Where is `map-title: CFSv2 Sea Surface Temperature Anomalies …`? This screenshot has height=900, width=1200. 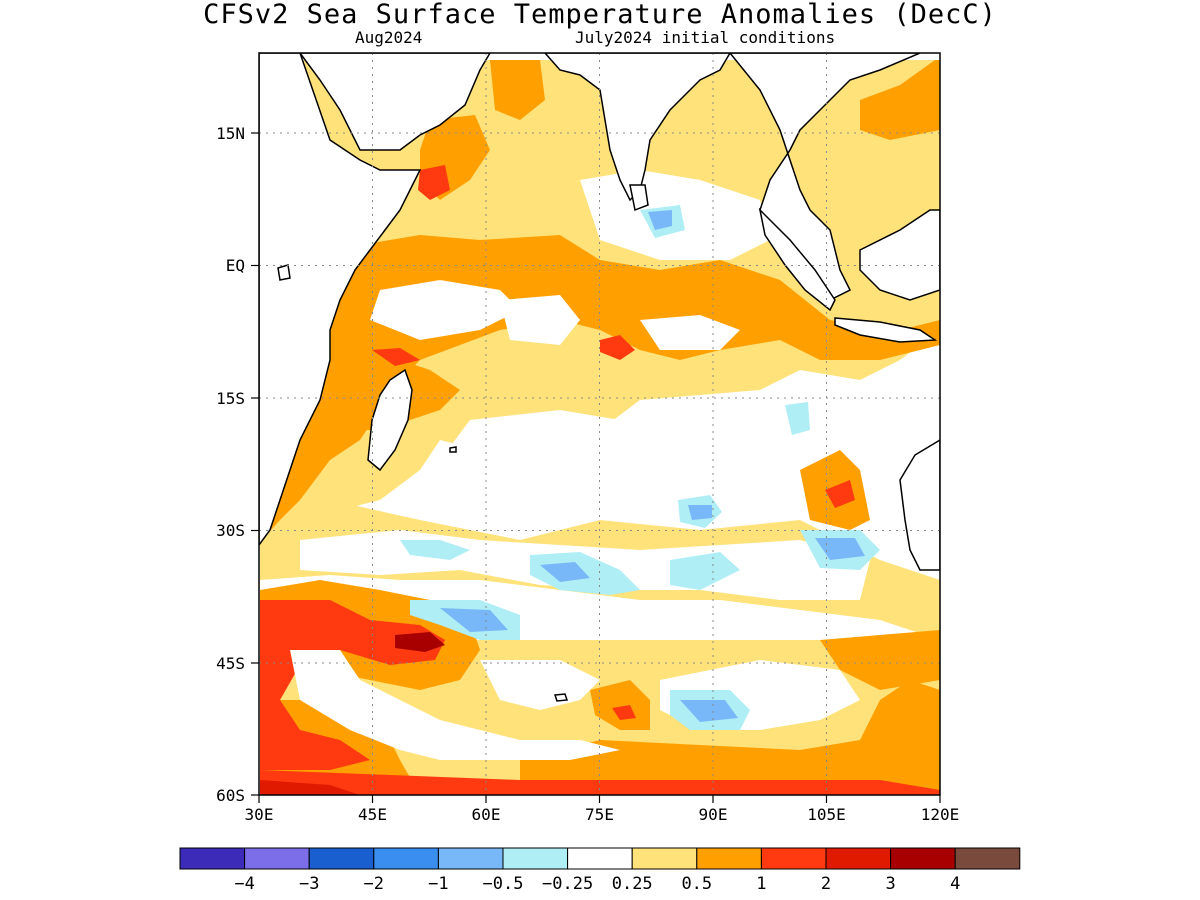
map-title: CFSv2 Sea Surface Temperature Anomalies … is located at coordinates (600, 15).